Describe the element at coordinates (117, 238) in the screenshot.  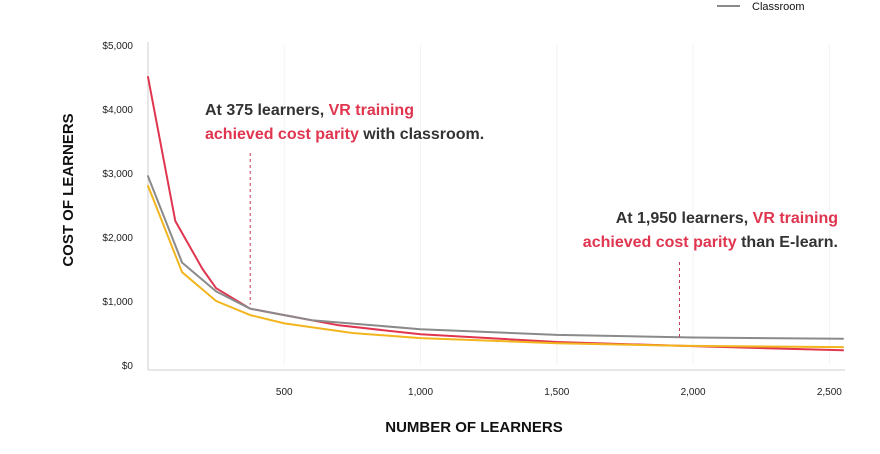
I see `y-tick-label: $2,000` at that location.